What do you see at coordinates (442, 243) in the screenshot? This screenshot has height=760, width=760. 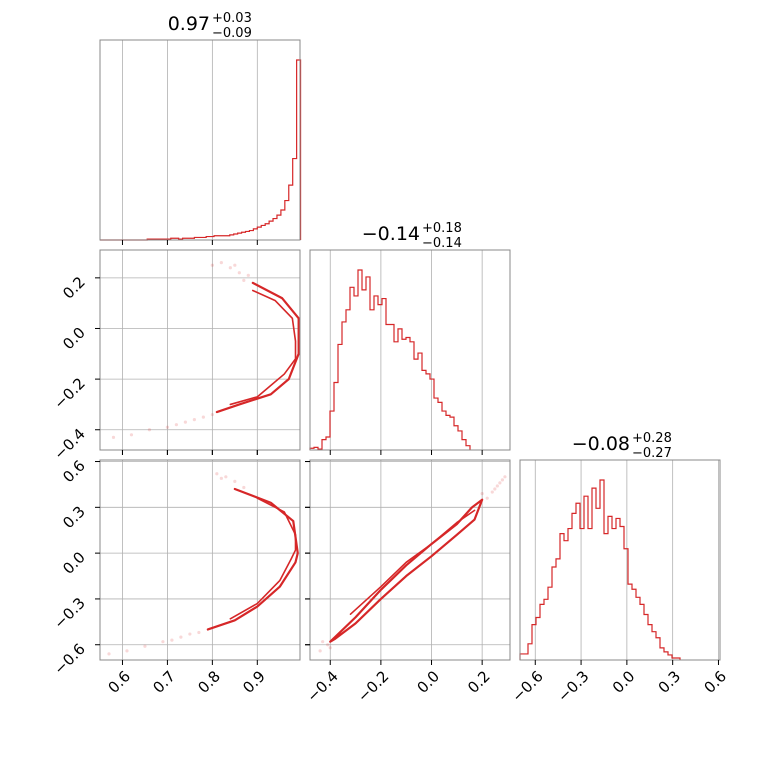 I see `title-minus: −0.14` at bounding box center [442, 243].